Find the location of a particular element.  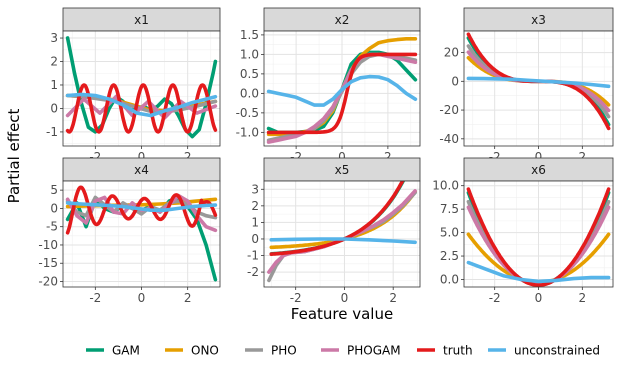

facet-strip-label: x4 is located at coordinates (141, 170).